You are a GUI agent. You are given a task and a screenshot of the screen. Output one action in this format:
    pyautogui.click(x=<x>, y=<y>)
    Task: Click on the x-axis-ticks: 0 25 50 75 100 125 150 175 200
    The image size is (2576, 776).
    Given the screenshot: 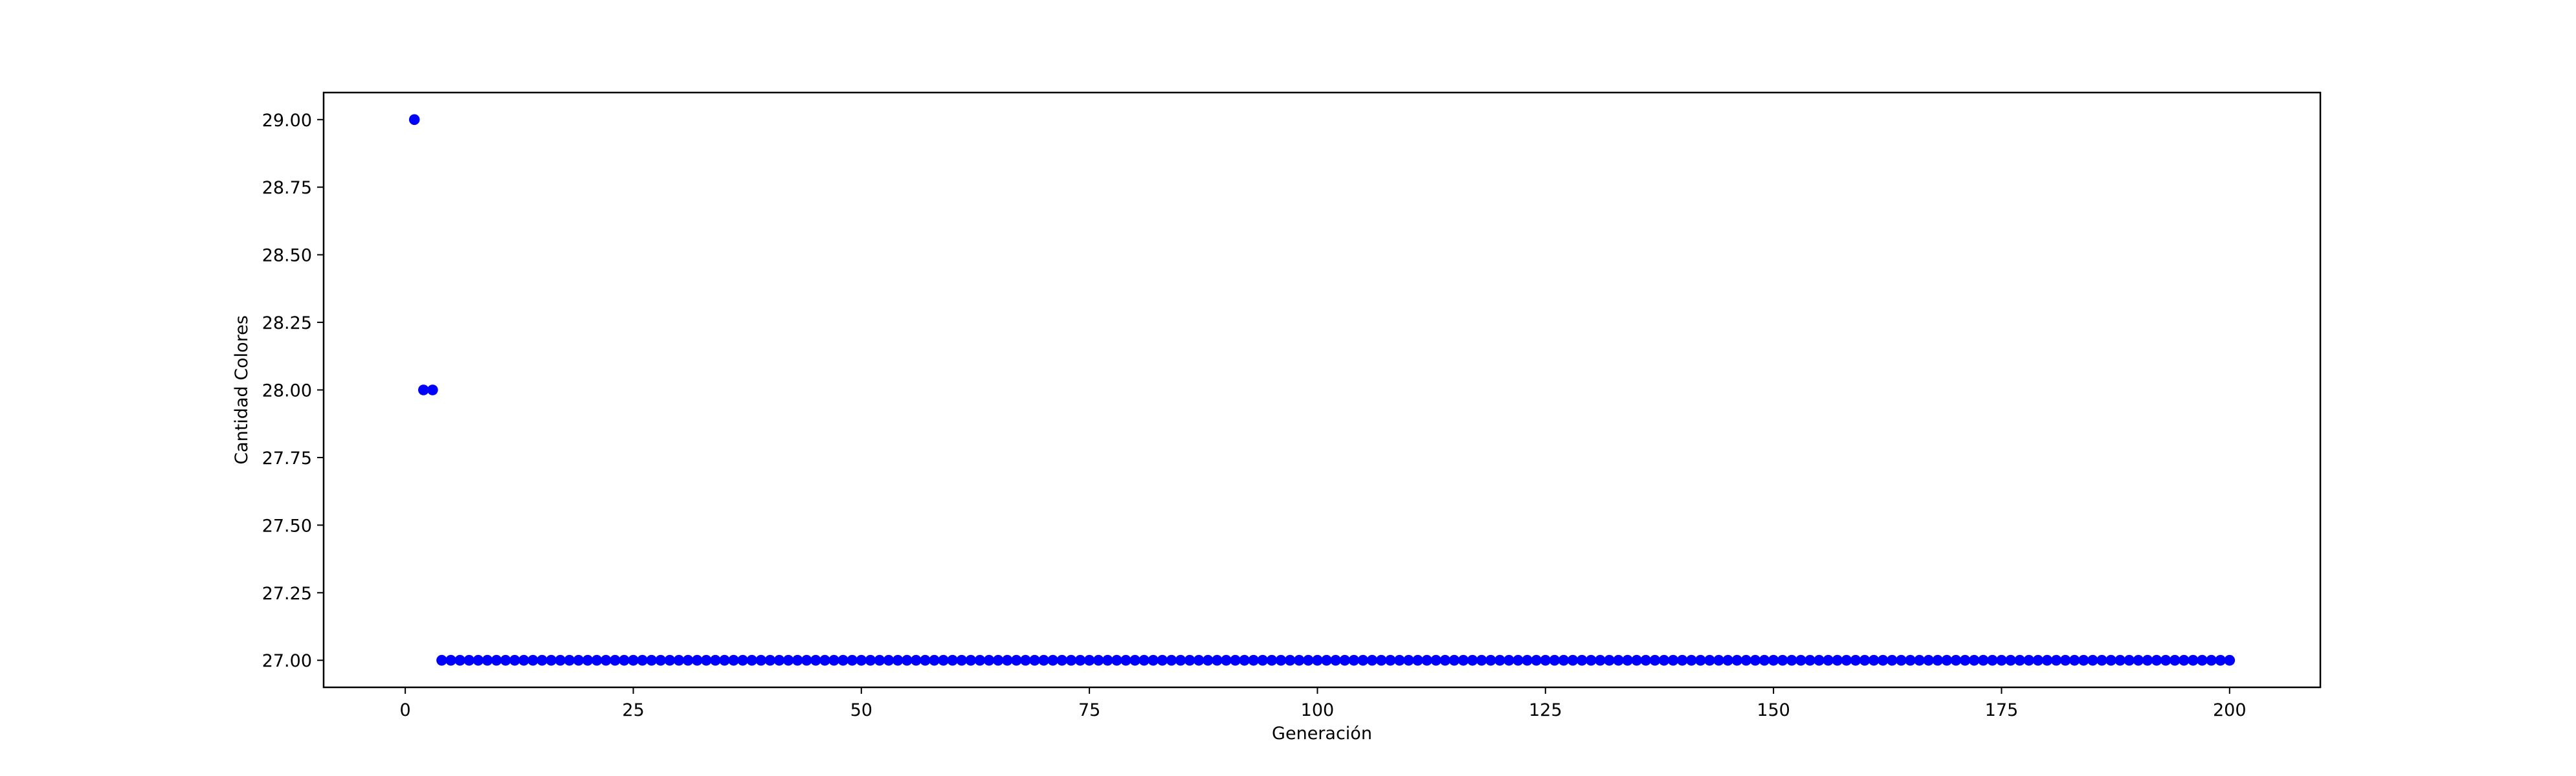 What is the action you would take?
    pyautogui.click(x=1323, y=703)
    